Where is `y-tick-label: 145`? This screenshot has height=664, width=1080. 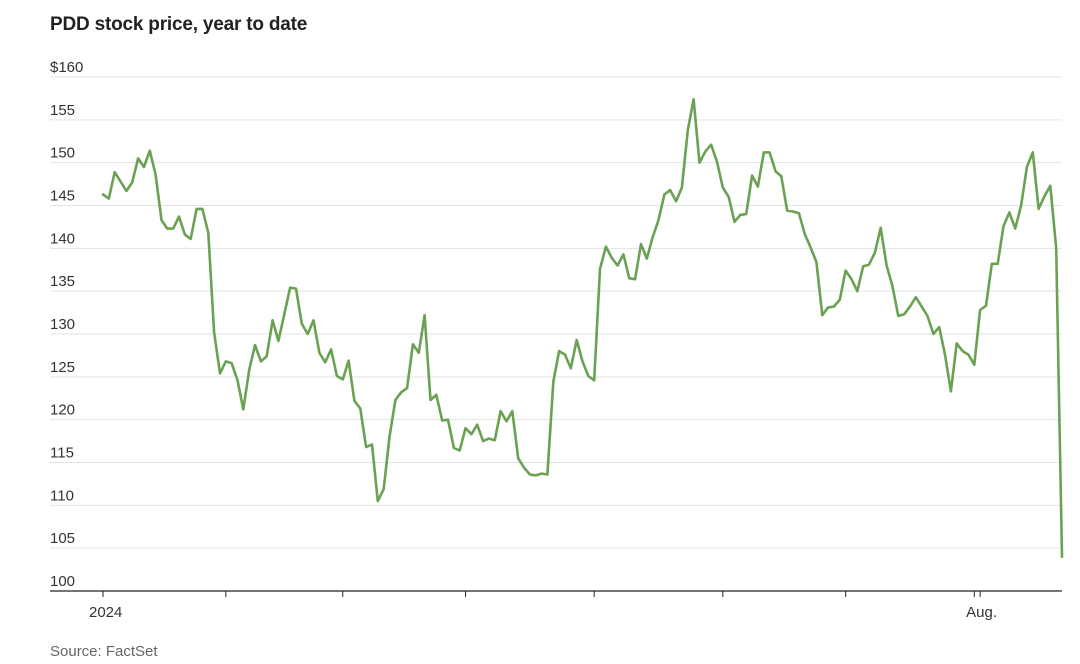
y-tick-label: 145 is located at coordinates (62, 196).